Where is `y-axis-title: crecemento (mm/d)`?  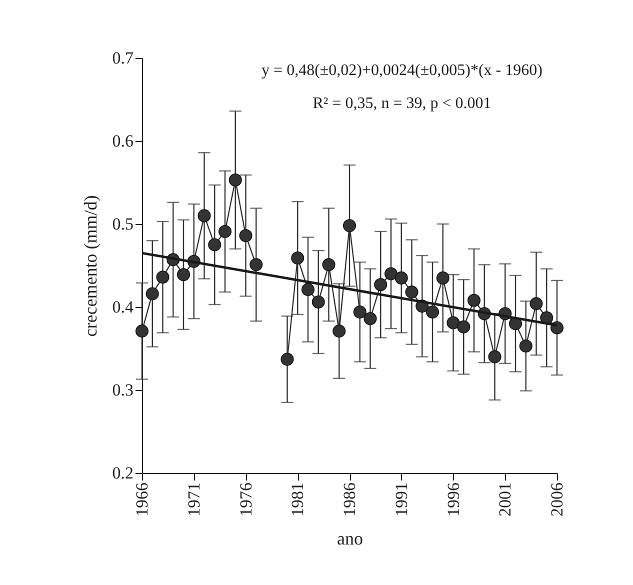
y-axis-title: crecemento (mm/d) is located at coordinates (90, 266).